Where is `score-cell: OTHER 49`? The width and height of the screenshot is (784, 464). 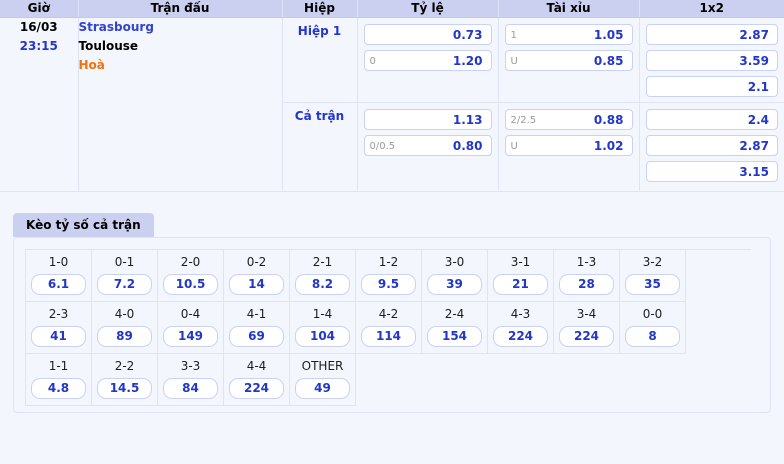 score-cell: OTHER 49 is located at coordinates (323, 380).